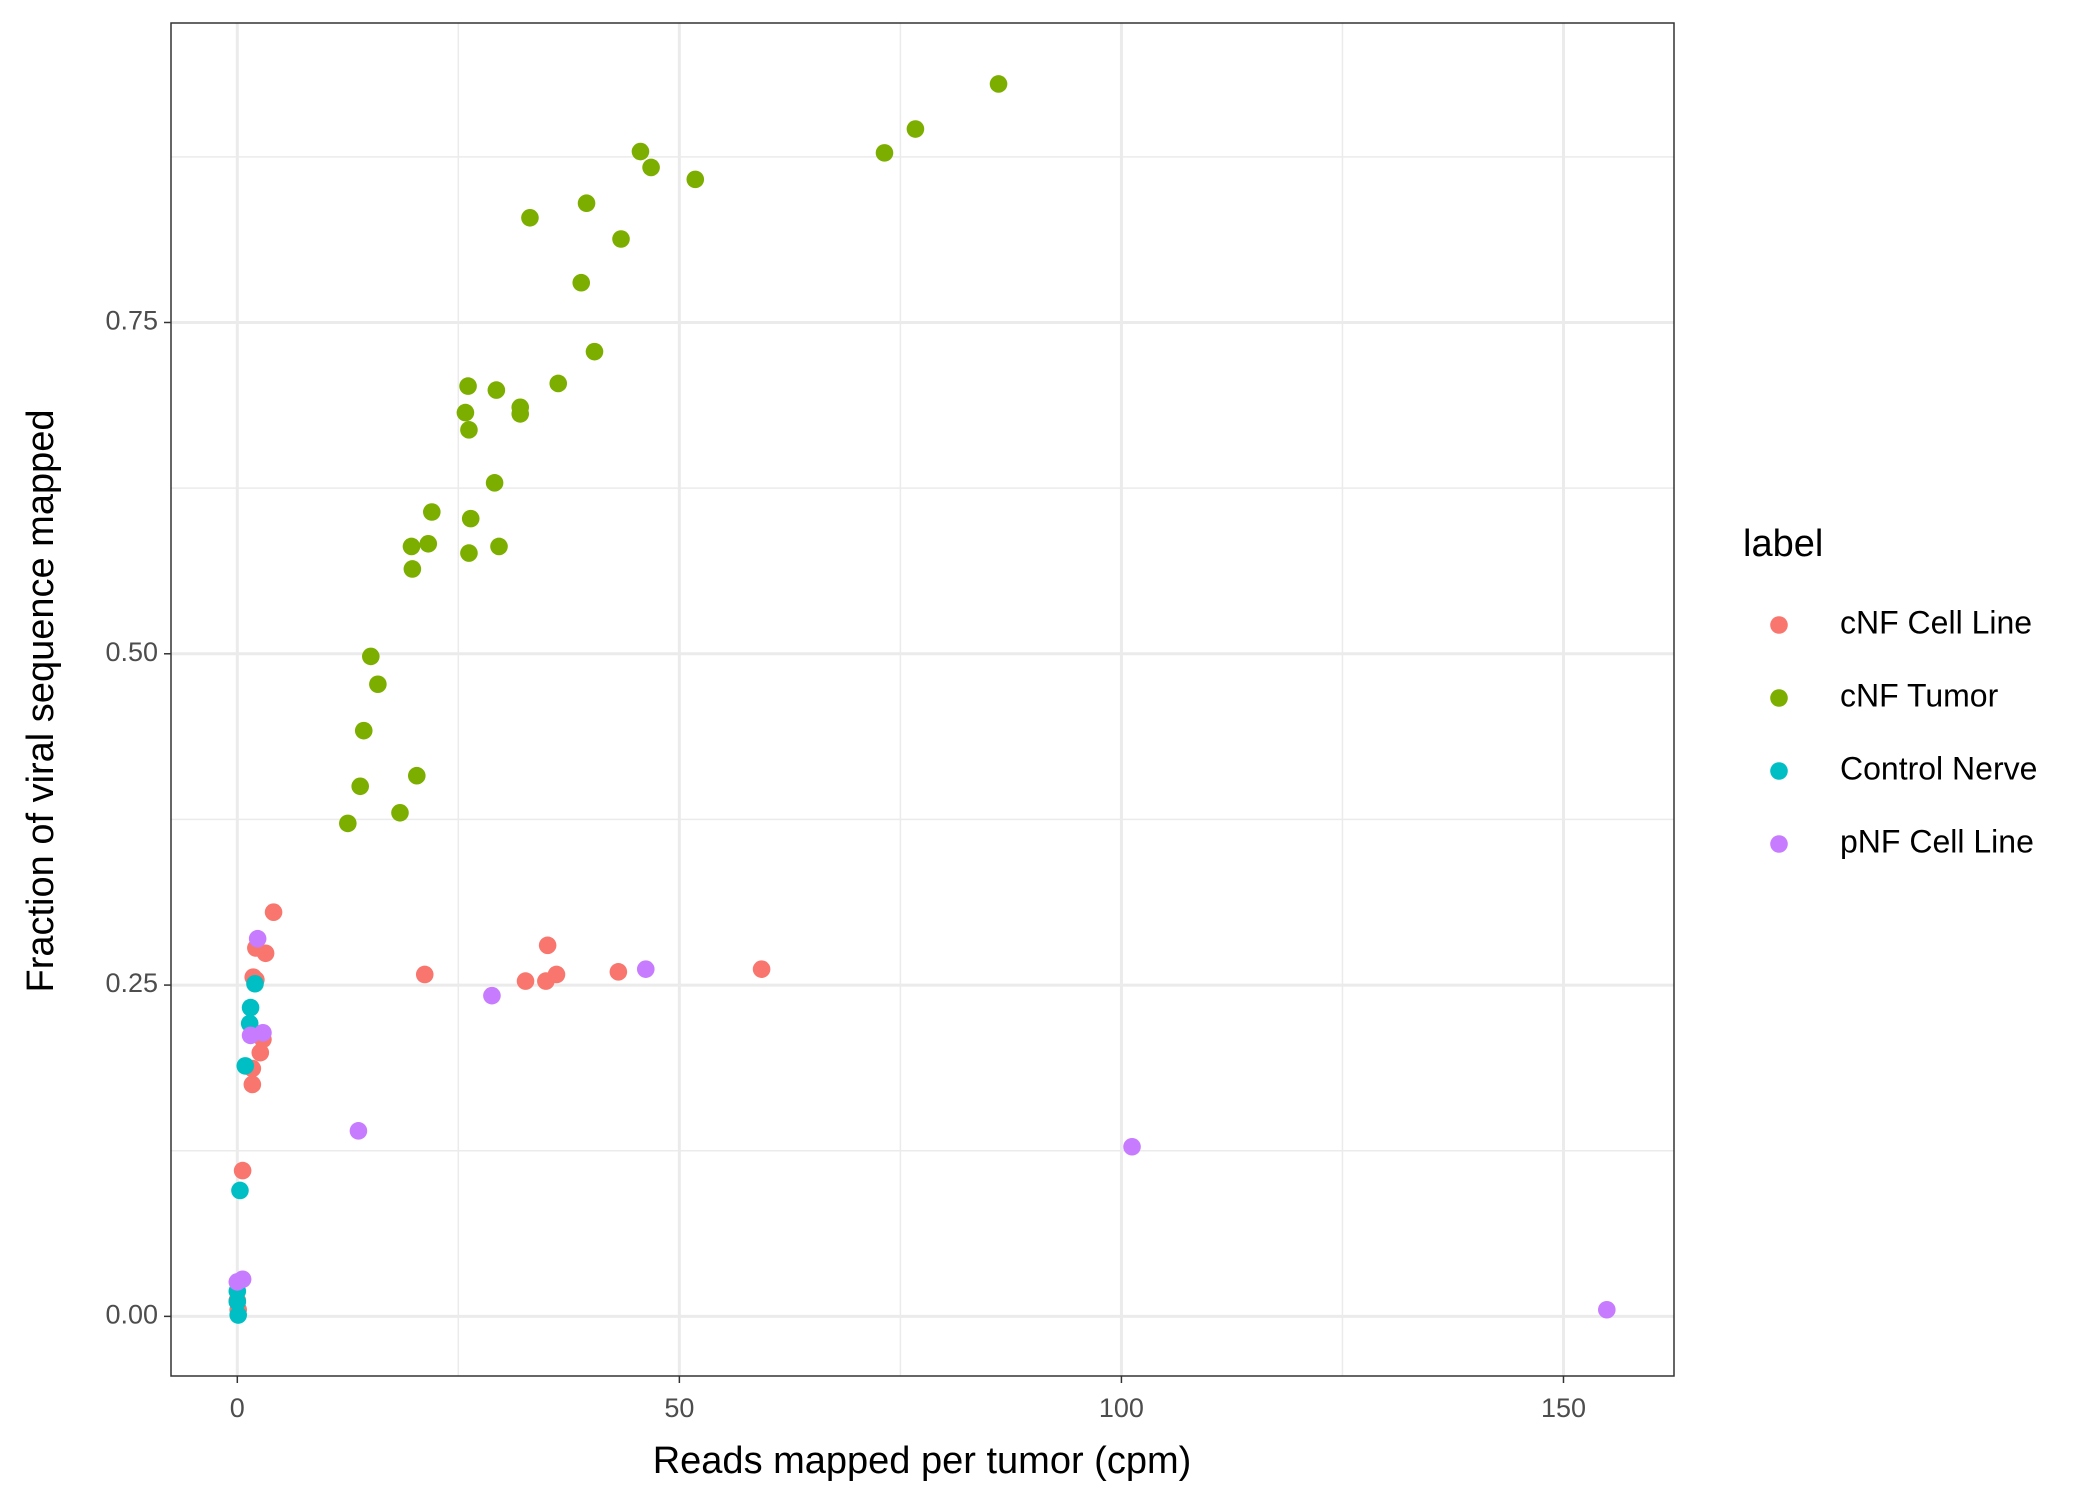 This screenshot has width=2100, height=1500. What do you see at coordinates (1936, 622) in the screenshot?
I see `legend-label: cNF Cell Line` at bounding box center [1936, 622].